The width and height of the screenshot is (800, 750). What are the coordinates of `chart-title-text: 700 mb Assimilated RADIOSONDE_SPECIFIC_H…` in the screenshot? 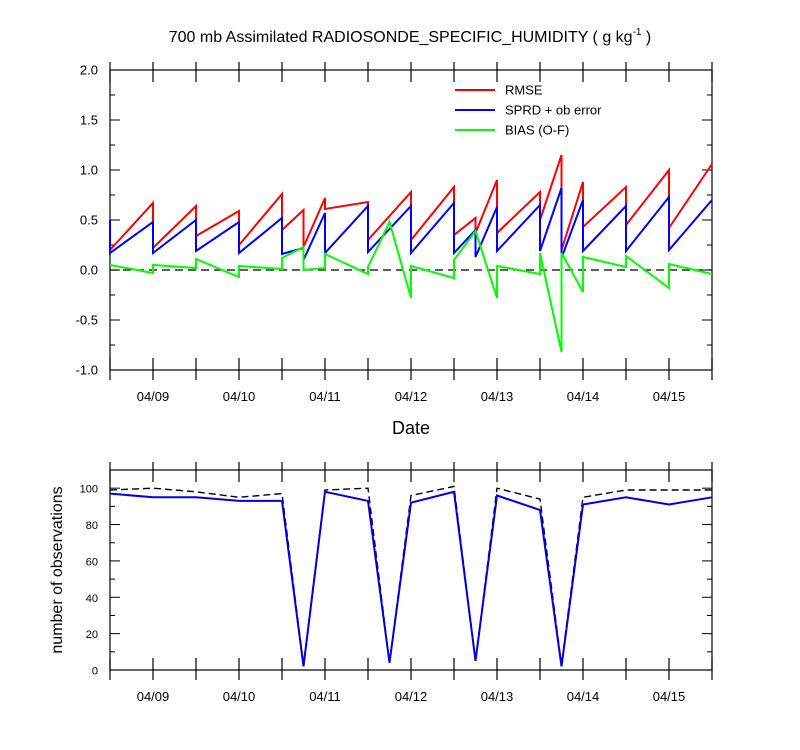 It's located at (401, 37).